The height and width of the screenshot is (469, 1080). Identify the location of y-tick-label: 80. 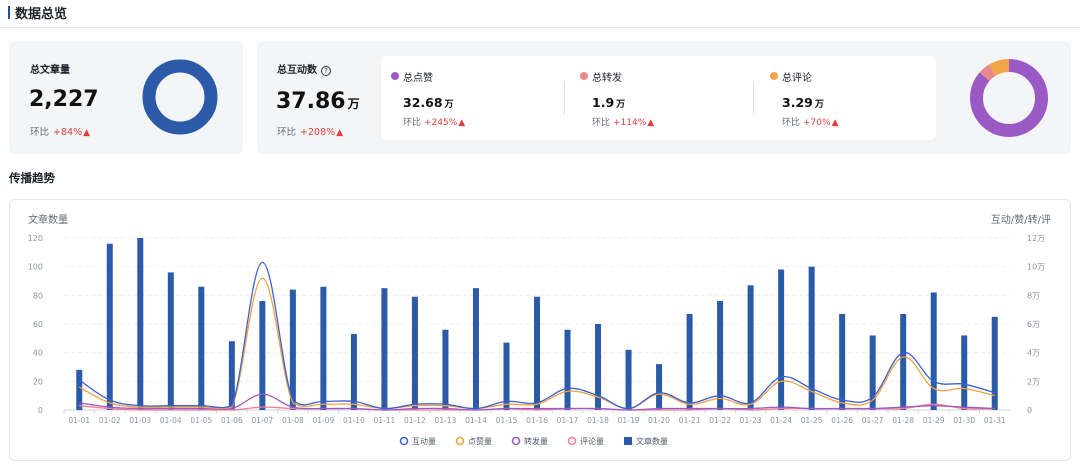
(38, 295).